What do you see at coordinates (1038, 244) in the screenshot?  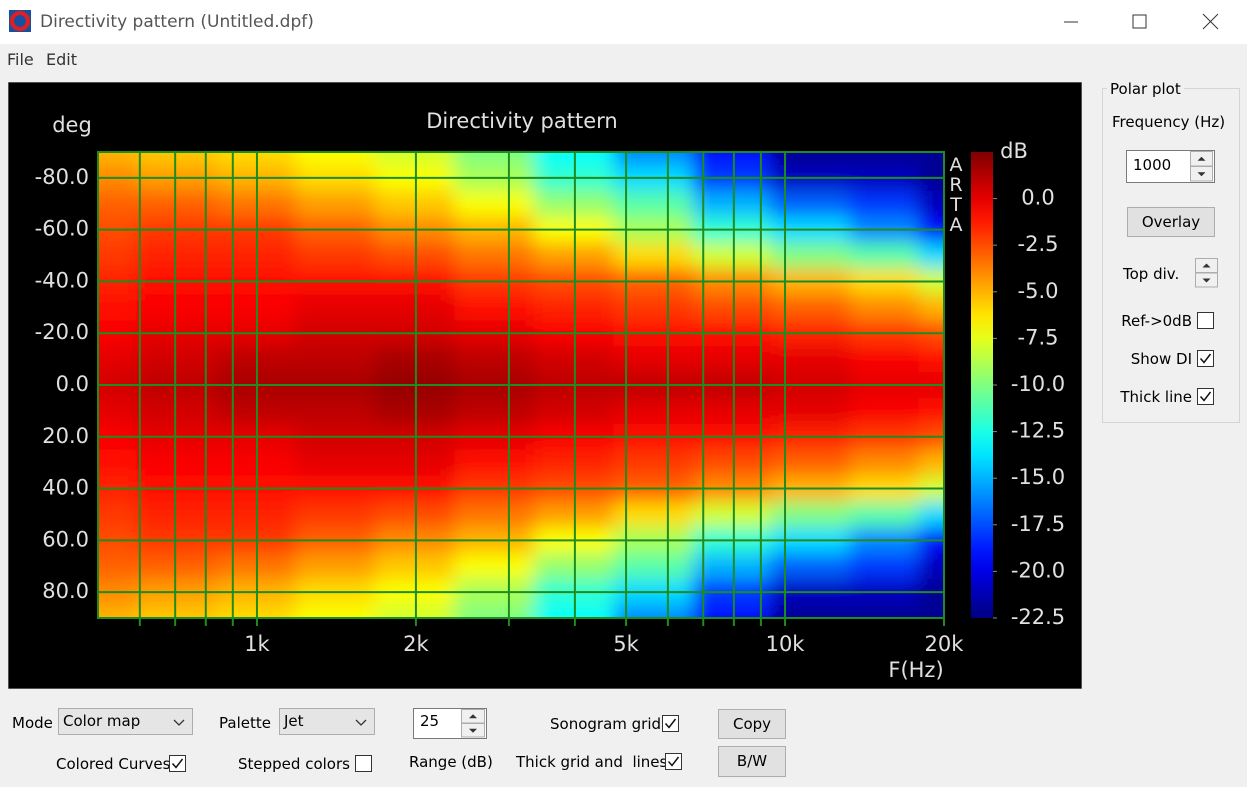 I see `colorbar-tick-label: -2.5` at bounding box center [1038, 244].